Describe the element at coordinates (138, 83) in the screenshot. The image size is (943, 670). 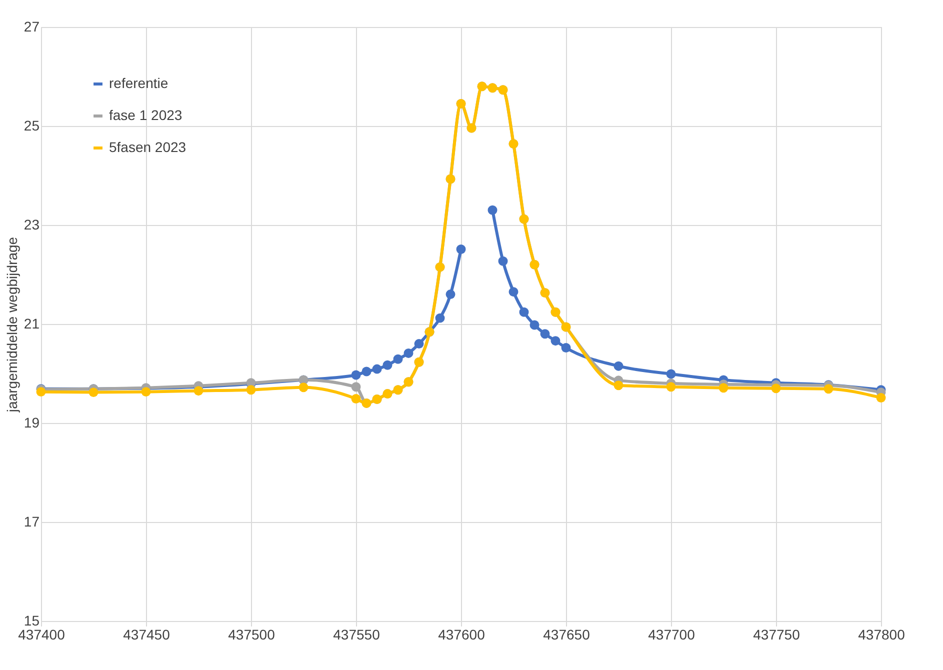
I see `legend-label: referentie` at that location.